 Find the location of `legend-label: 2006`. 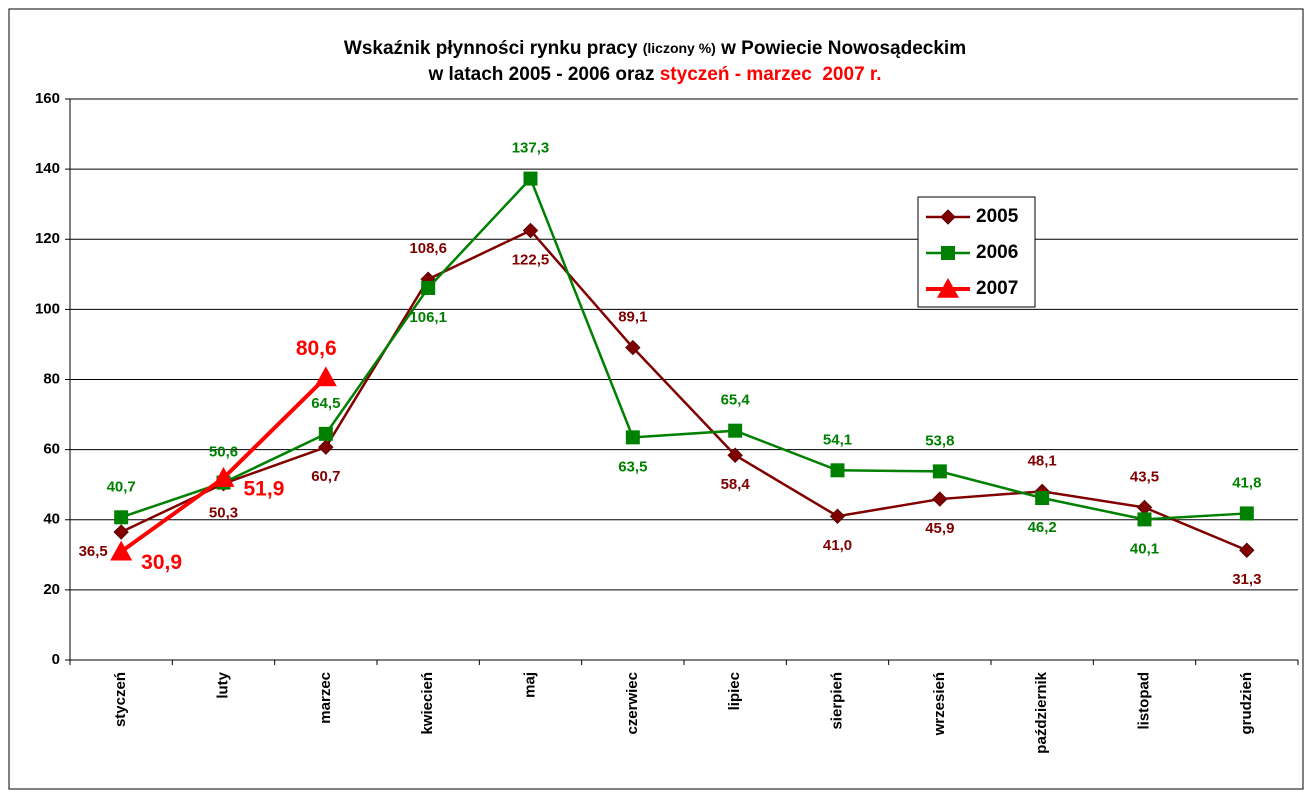

legend-label: 2006 is located at coordinates (997, 252).